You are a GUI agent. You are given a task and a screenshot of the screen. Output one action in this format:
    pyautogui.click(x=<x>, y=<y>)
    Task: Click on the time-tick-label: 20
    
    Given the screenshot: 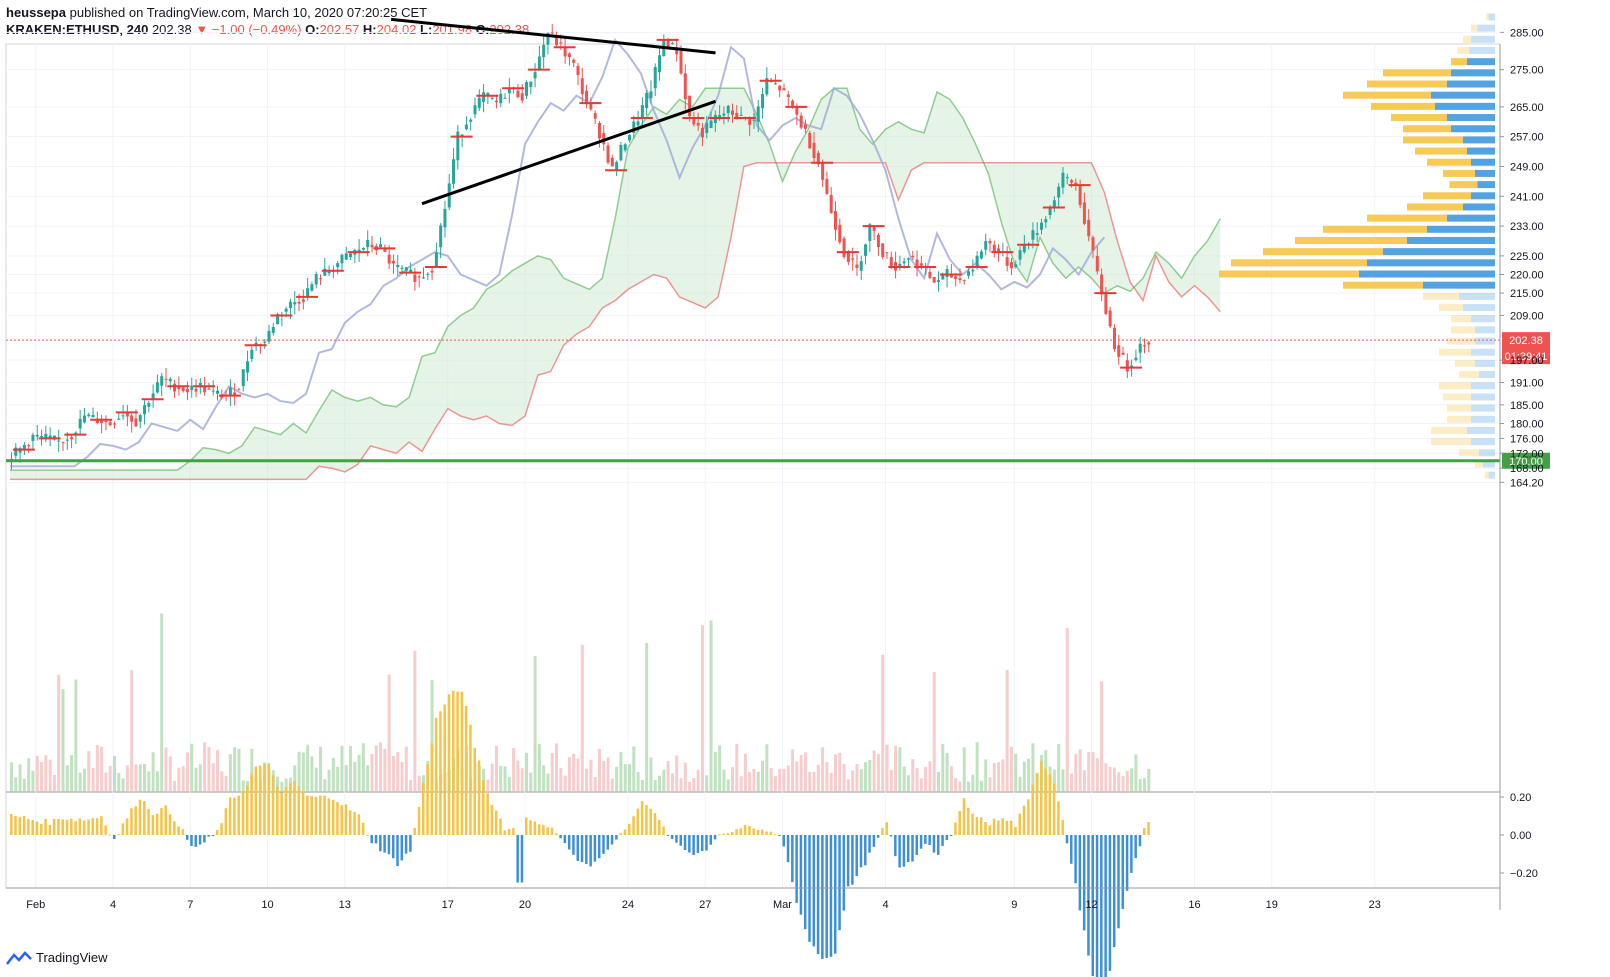 What is the action you would take?
    pyautogui.click(x=525, y=905)
    